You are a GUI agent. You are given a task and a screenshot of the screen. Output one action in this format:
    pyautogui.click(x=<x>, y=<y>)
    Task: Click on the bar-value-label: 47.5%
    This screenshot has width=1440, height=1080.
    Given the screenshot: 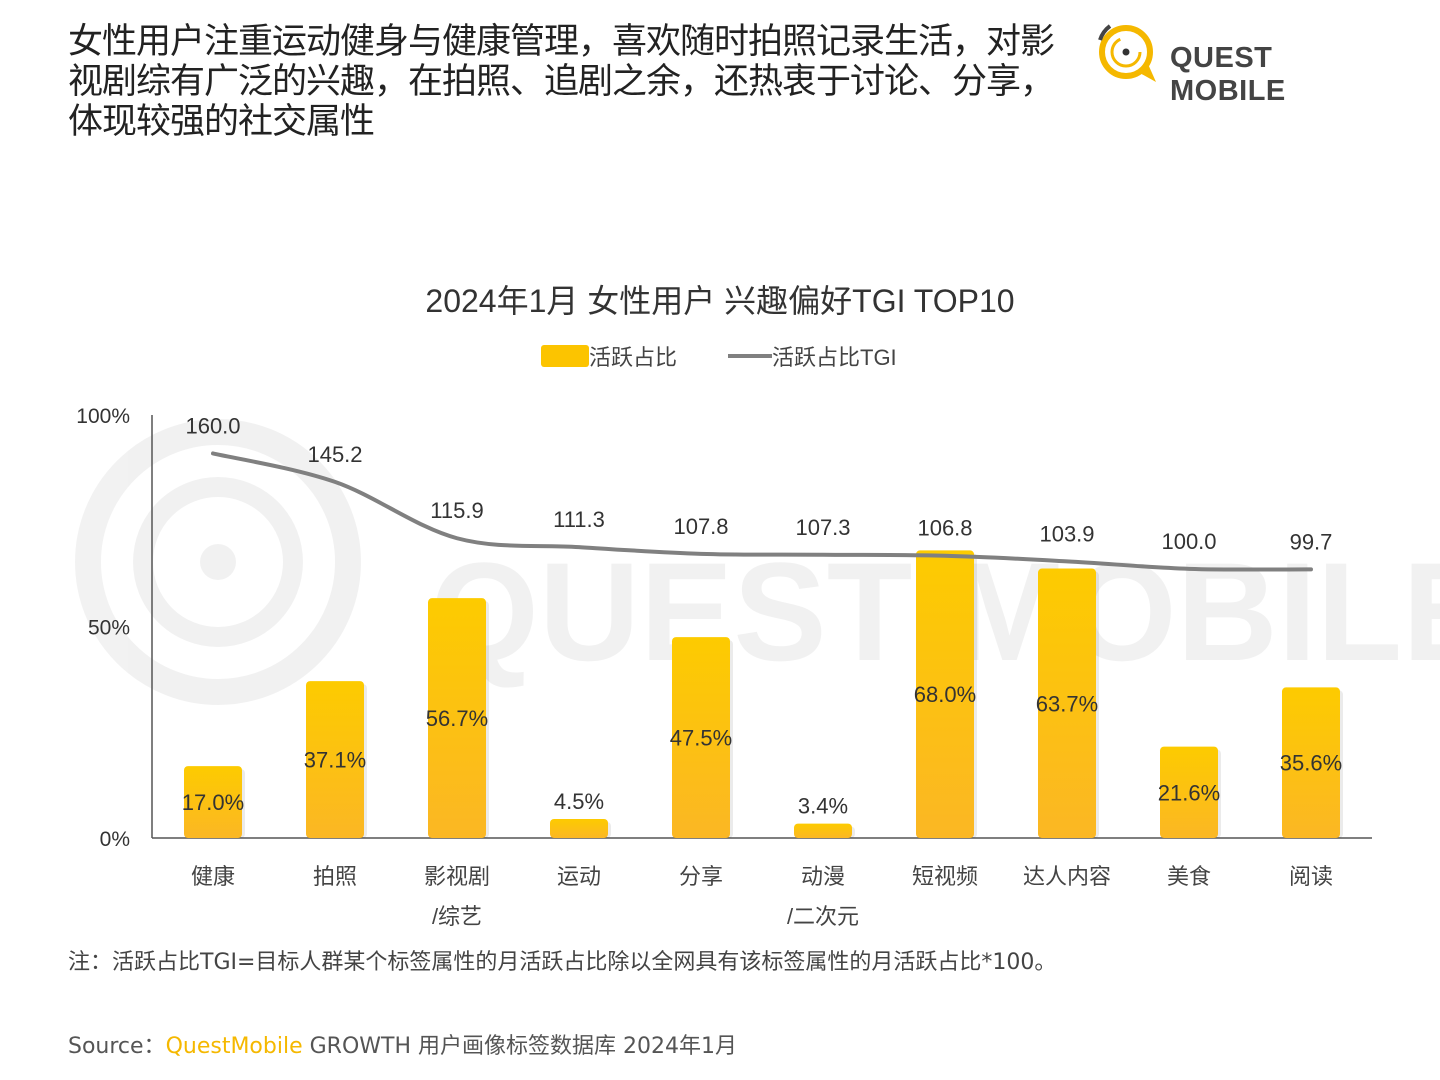 What is the action you would take?
    pyautogui.click(x=701, y=738)
    